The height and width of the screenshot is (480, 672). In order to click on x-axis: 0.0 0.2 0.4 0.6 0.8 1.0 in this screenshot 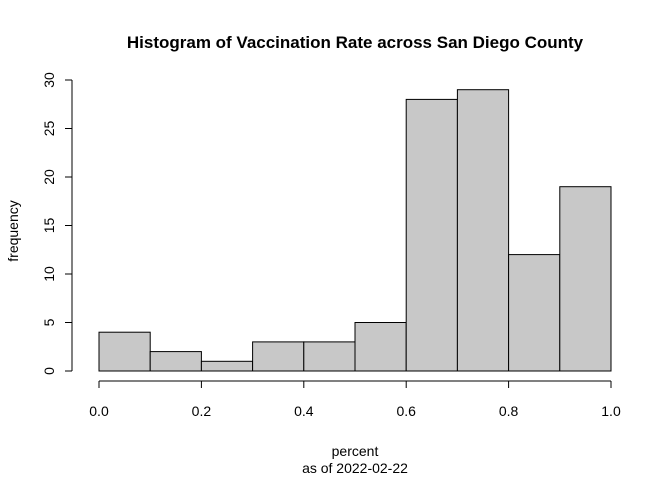, I will do `click(355, 399)`.